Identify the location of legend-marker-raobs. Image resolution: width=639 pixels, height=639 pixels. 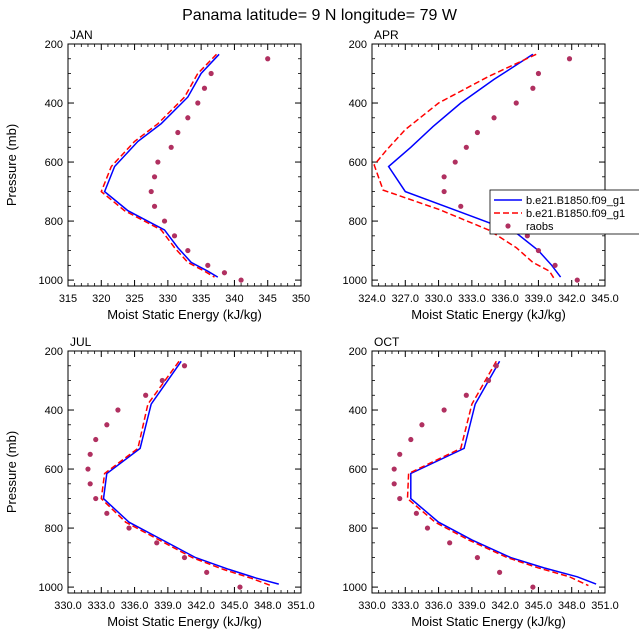
(508, 226).